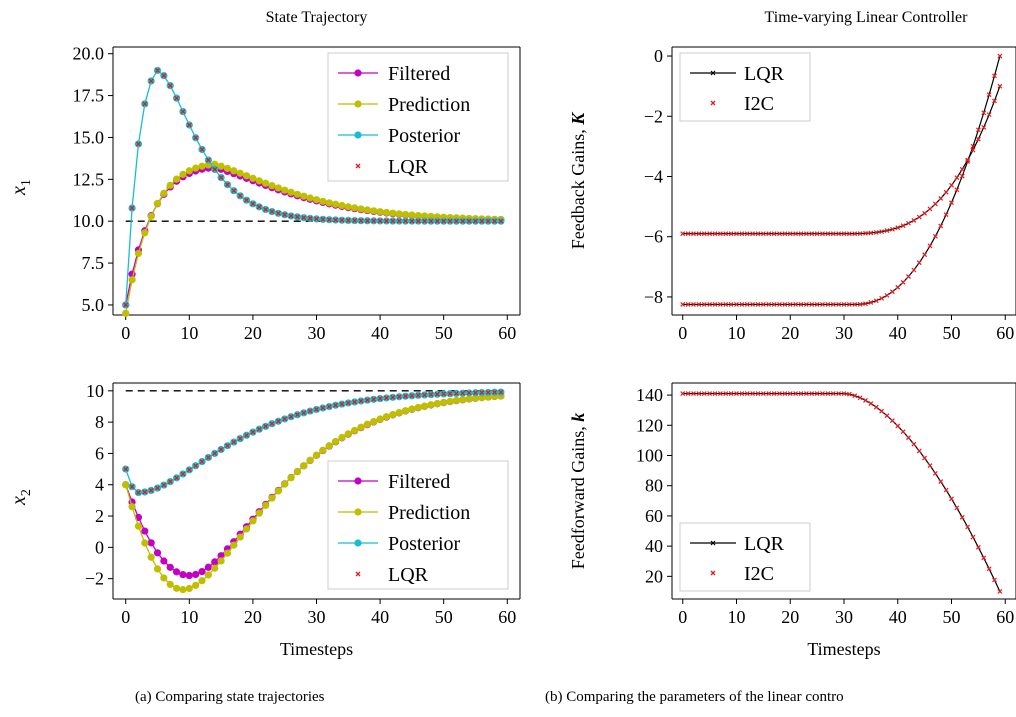 The width and height of the screenshot is (1016, 717). Describe the element at coordinates (578, 180) in the screenshot. I see `y-axis-label: Feedback Gains, K` at that location.